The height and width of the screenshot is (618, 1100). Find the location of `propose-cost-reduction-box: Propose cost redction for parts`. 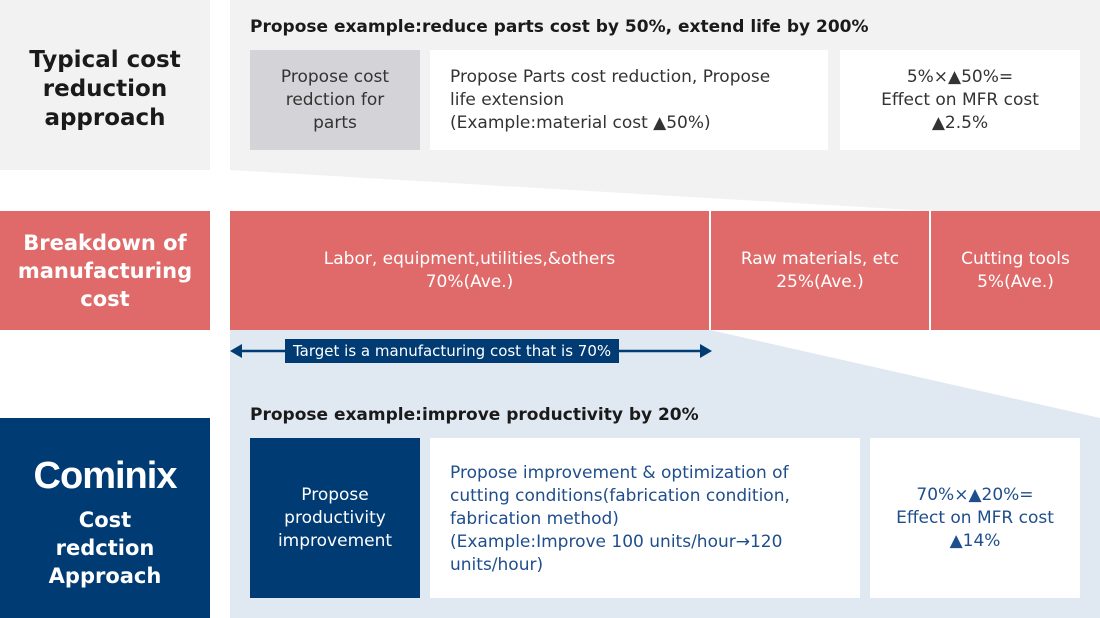

propose-cost-reduction-box: Propose cost redction for parts is located at coordinates (335, 100).